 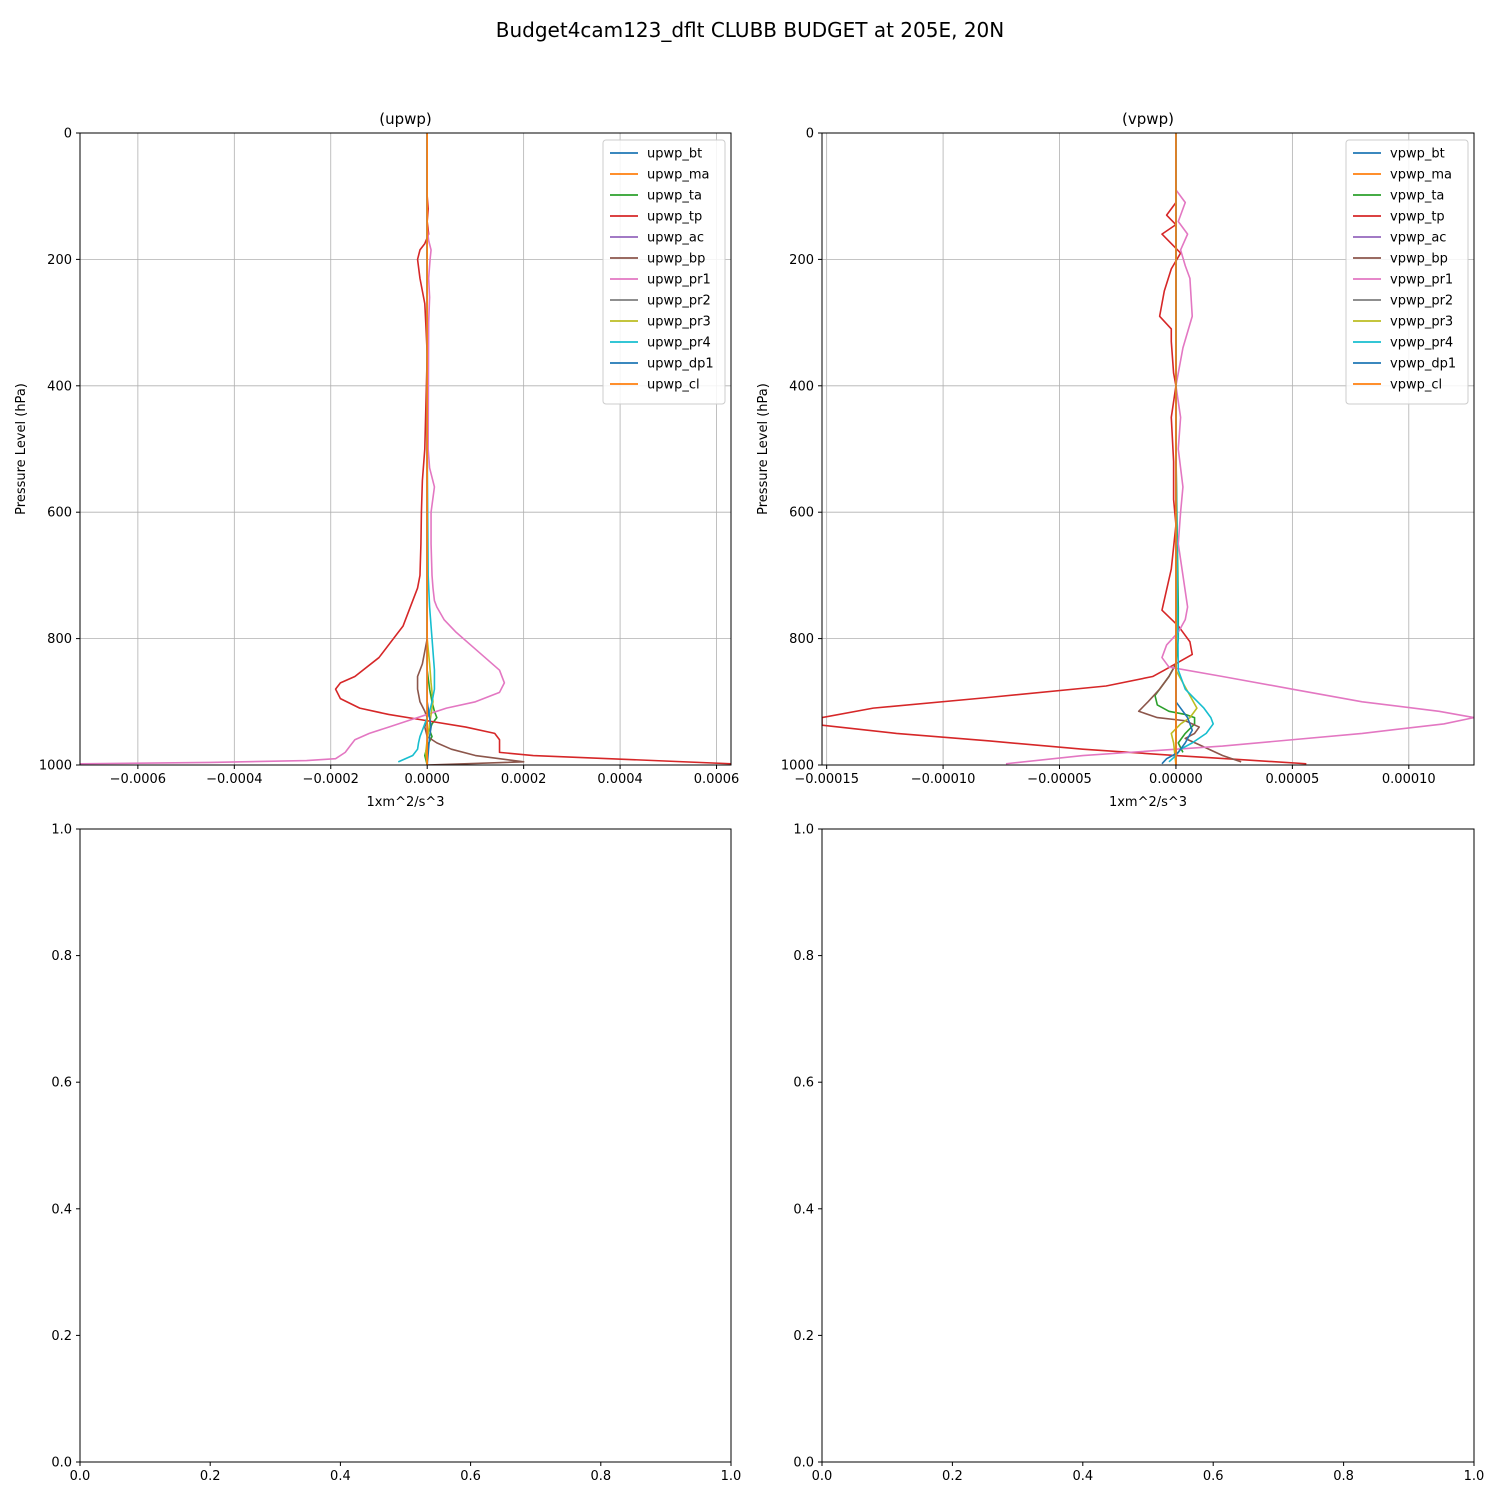 What do you see at coordinates (826, 779) in the screenshot?
I see `x-tick-label: −0.00015` at bounding box center [826, 779].